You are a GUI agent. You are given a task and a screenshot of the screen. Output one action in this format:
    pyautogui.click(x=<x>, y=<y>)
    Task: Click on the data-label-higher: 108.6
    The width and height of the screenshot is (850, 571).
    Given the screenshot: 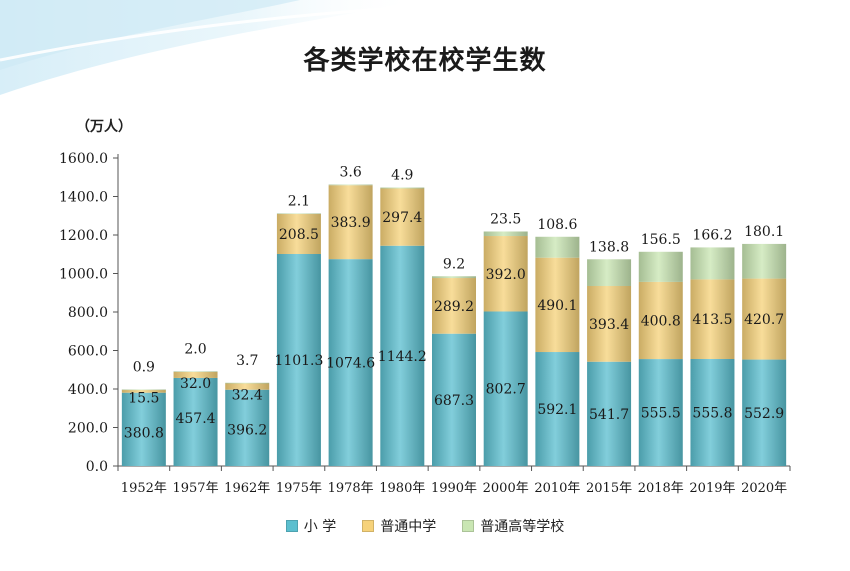 What is the action you would take?
    pyautogui.click(x=557, y=225)
    